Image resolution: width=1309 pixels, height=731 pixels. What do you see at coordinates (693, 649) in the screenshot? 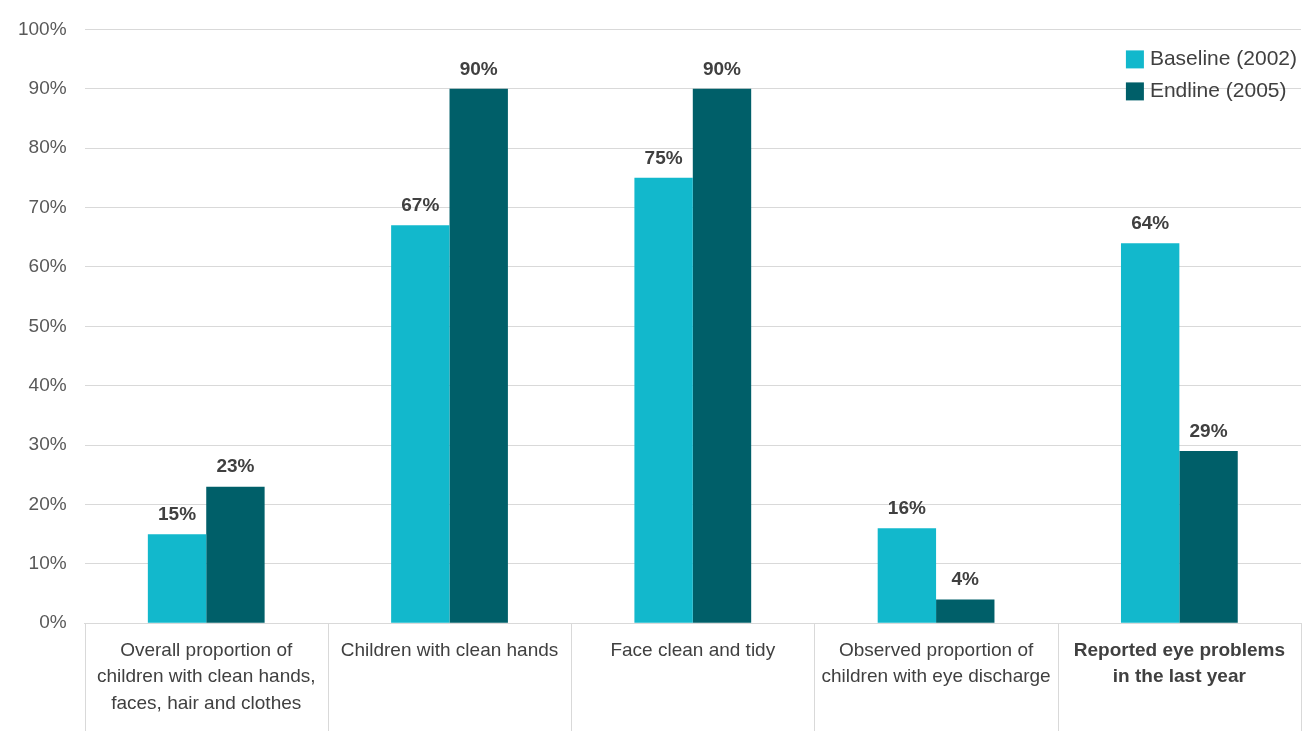
I see `x-tick-label: Face clean and tidy` at bounding box center [693, 649].